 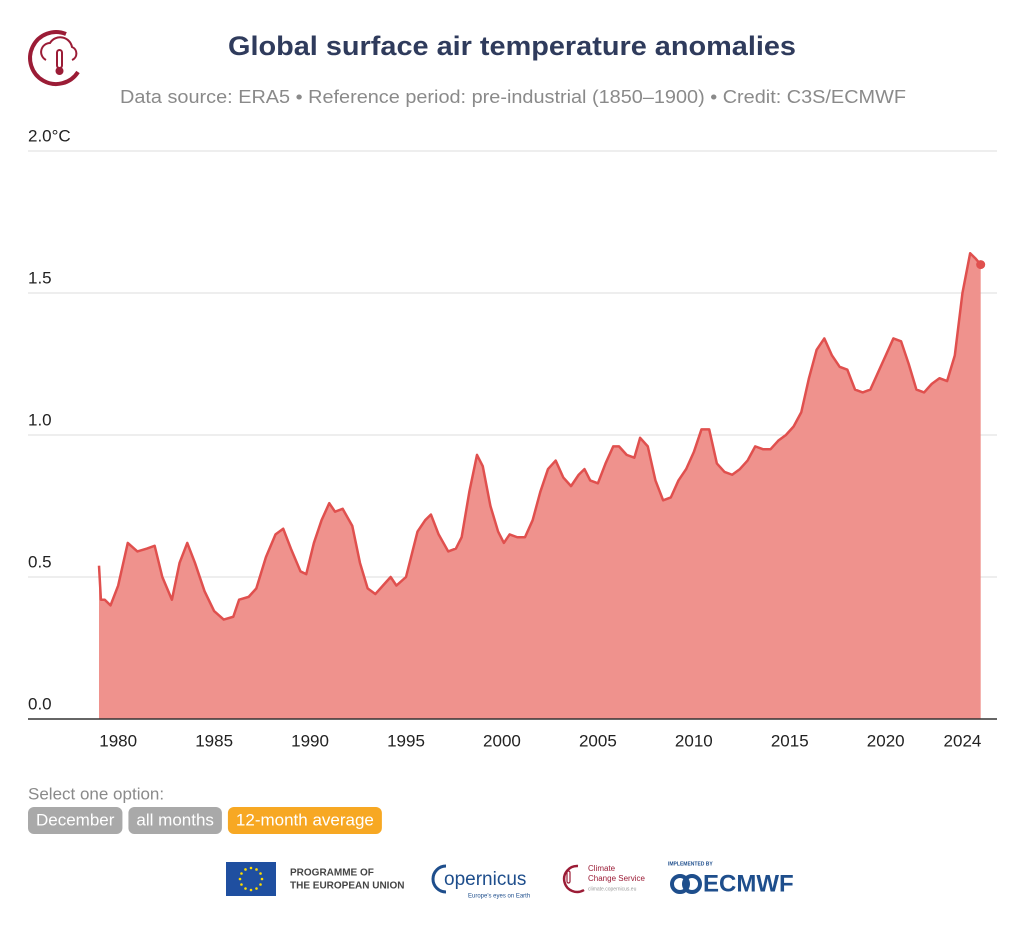 What do you see at coordinates (981, 265) in the screenshot?
I see `last-point` at bounding box center [981, 265].